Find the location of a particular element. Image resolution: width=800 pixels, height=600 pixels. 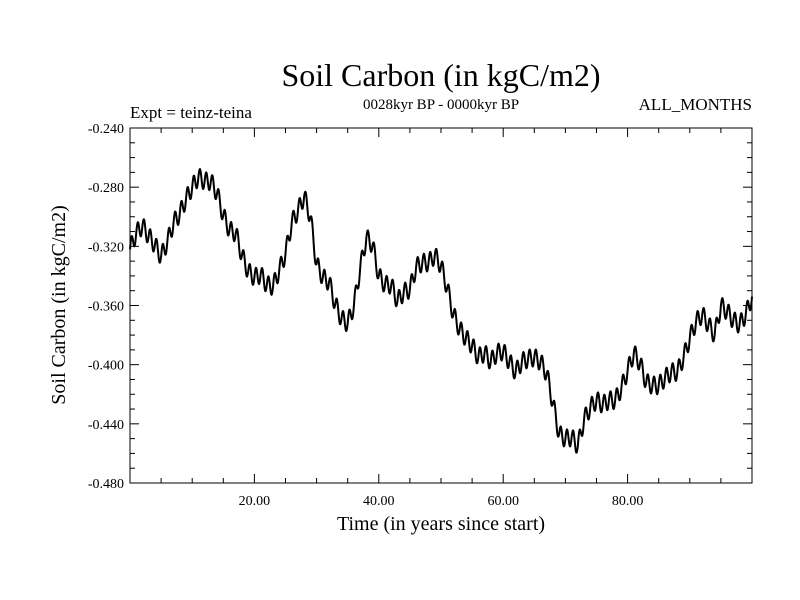

y-tick-label: -0.280 is located at coordinates (106, 188).